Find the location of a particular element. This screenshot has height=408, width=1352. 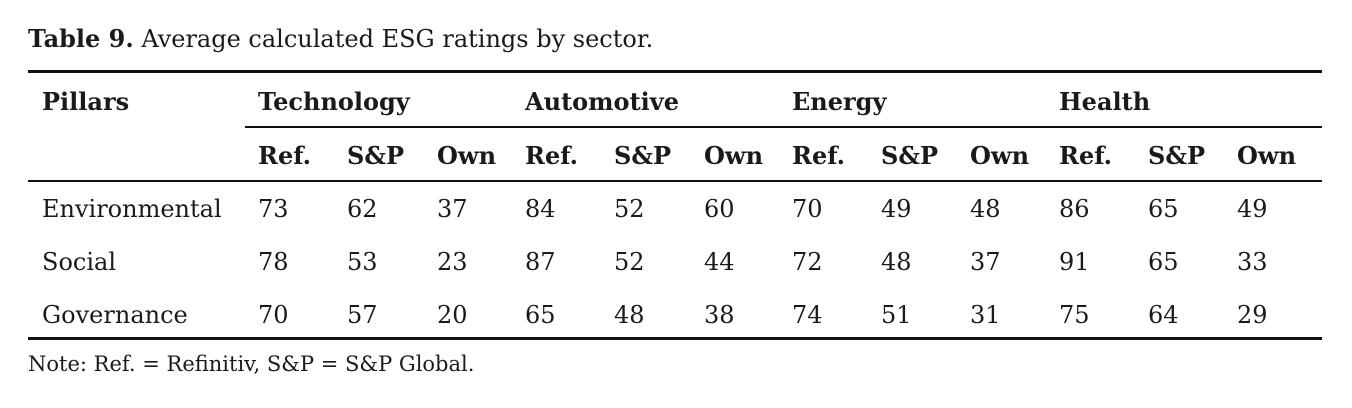

table-cell: 74 is located at coordinates (807, 315).